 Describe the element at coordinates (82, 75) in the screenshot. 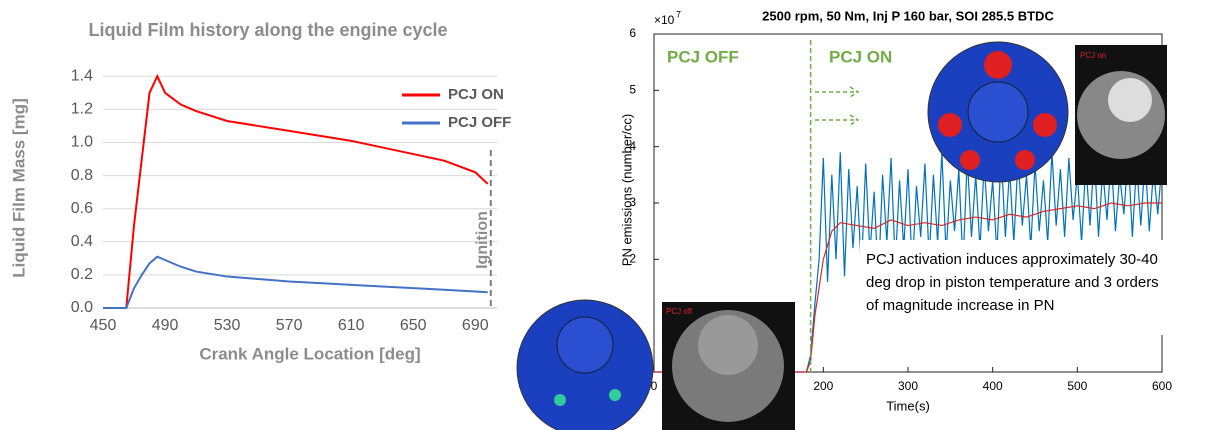

I see `y-tick-label: 1.4` at that location.